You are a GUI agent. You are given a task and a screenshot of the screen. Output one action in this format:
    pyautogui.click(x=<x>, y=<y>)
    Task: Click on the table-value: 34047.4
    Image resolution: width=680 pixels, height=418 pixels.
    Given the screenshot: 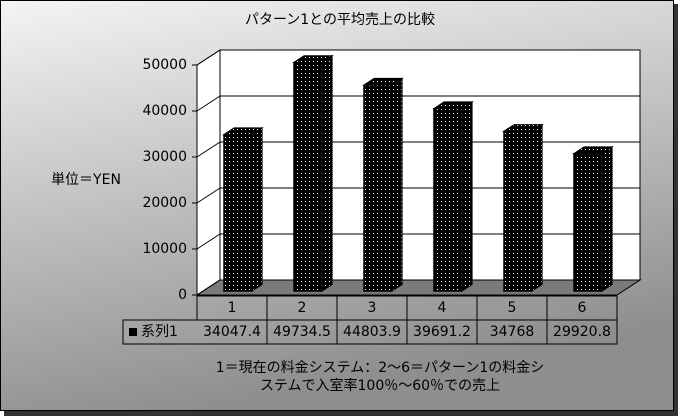 What is the action you would take?
    pyautogui.click(x=232, y=332)
    